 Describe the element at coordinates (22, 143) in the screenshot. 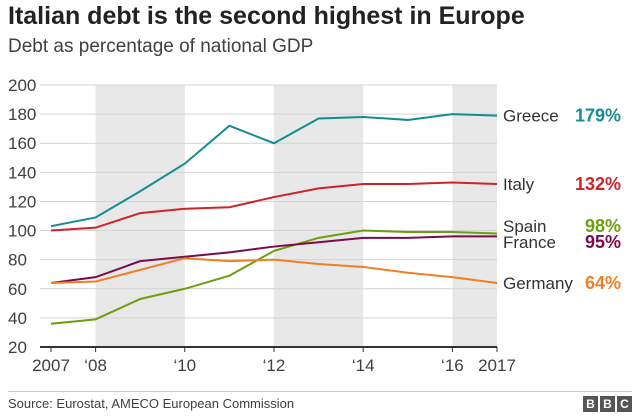

I see `y-tick-label: 160` at that location.